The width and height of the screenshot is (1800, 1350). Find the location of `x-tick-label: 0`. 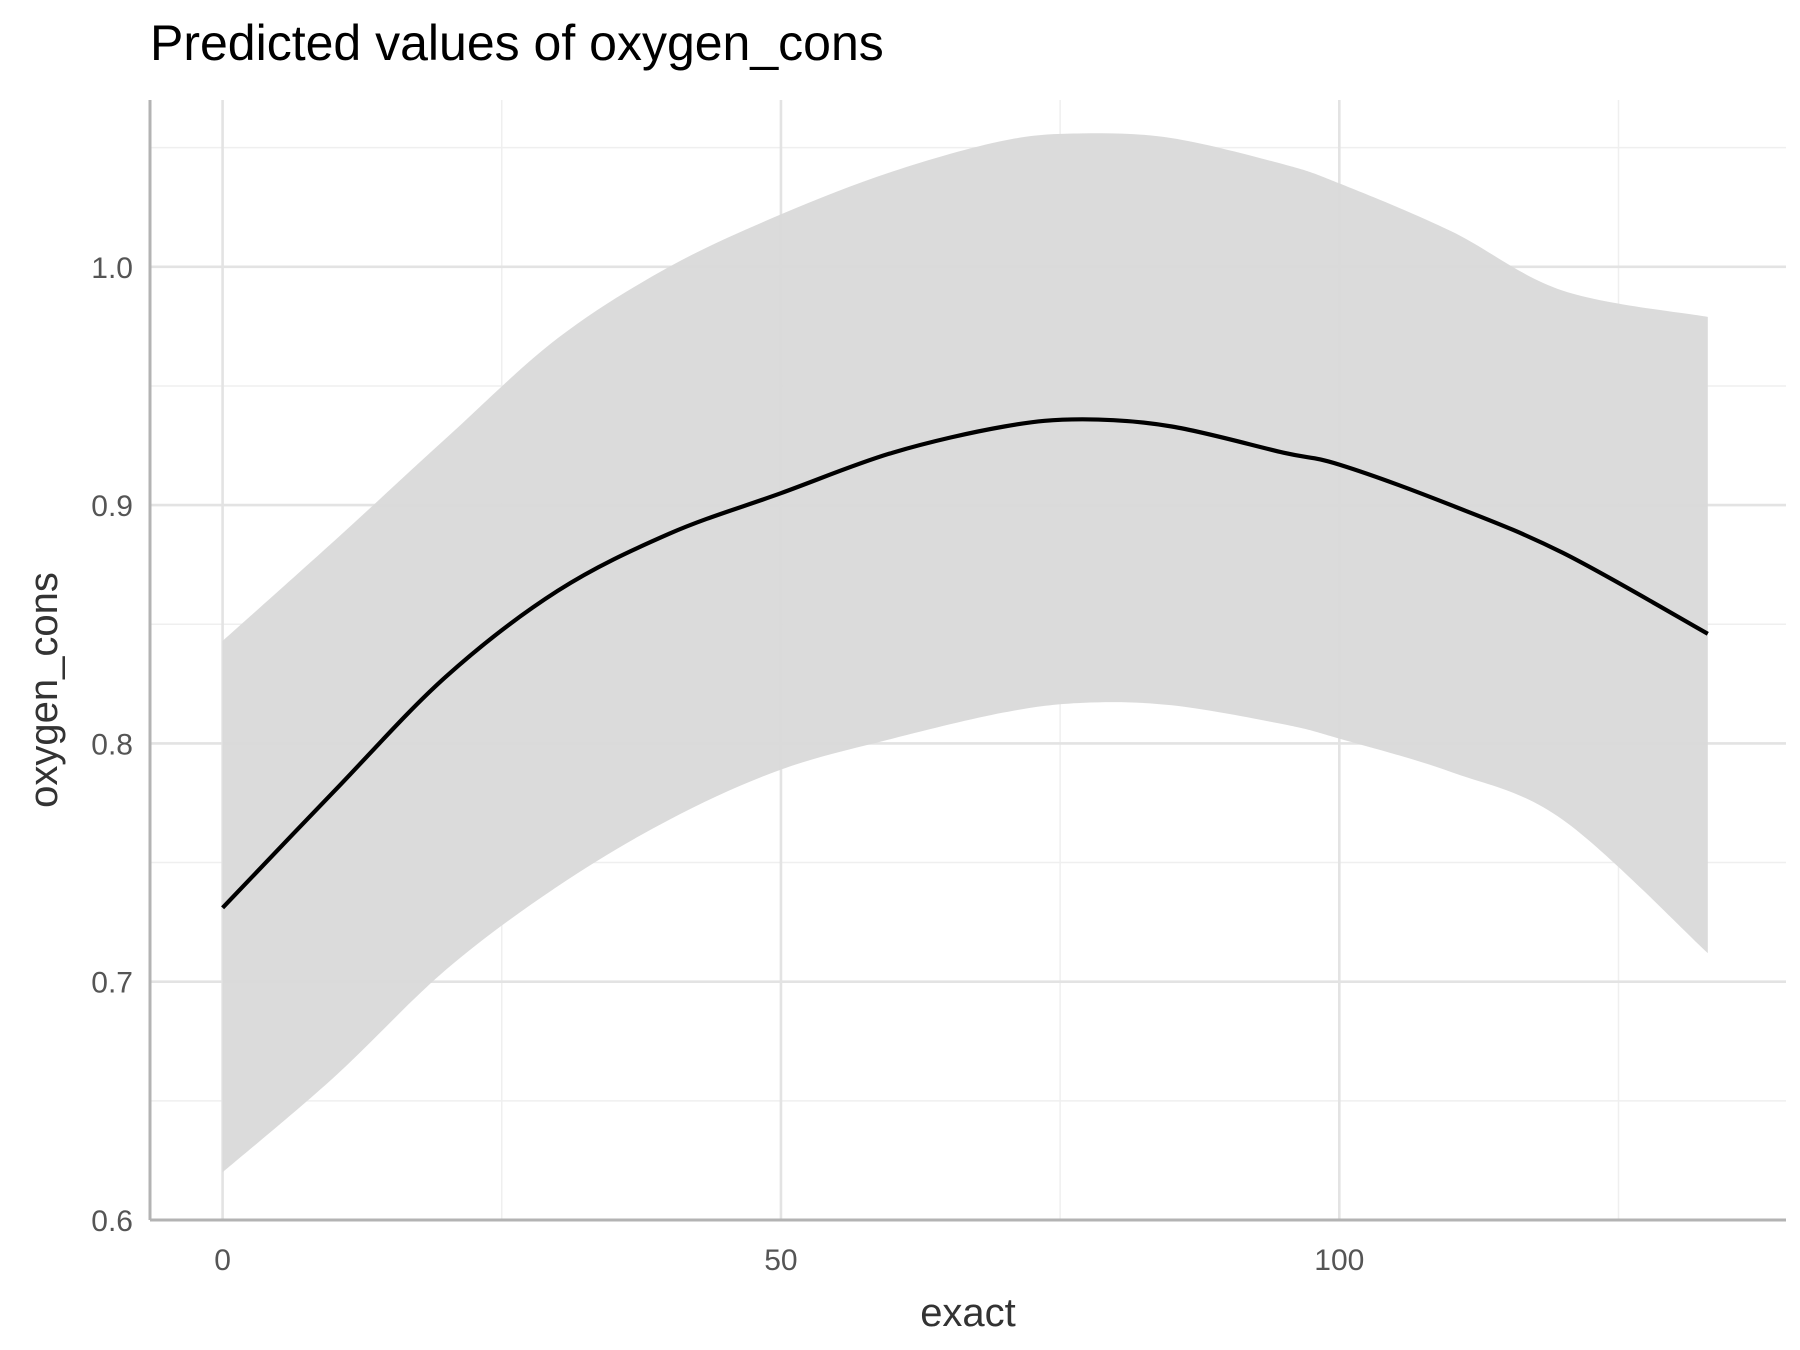

x-tick-label: 0 is located at coordinates (222, 1260).